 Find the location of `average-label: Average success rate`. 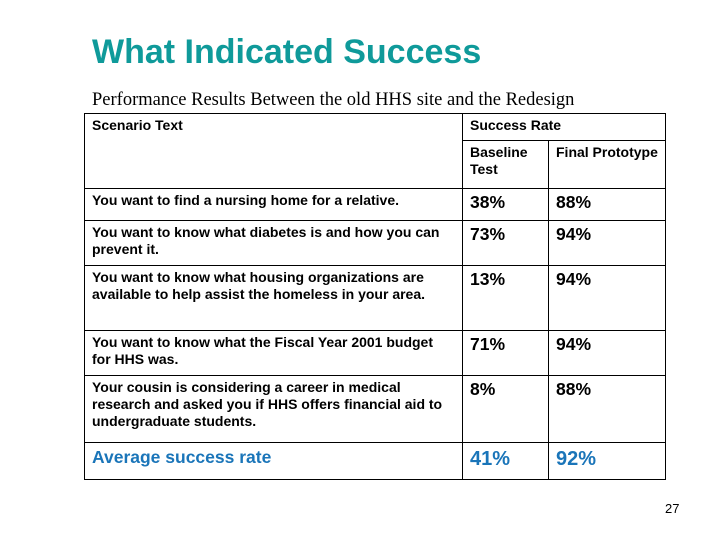

average-label: Average success rate is located at coordinates (273, 461).